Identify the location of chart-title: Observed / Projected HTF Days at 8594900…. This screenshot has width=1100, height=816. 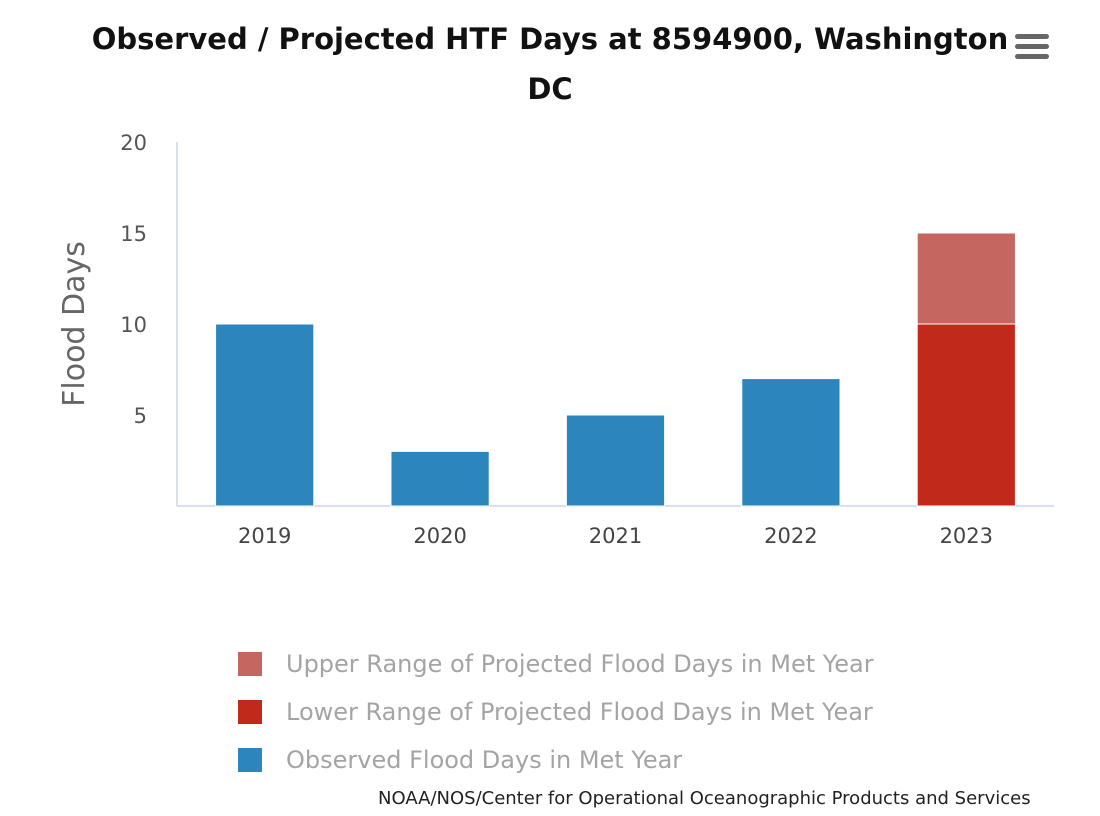
(550, 64).